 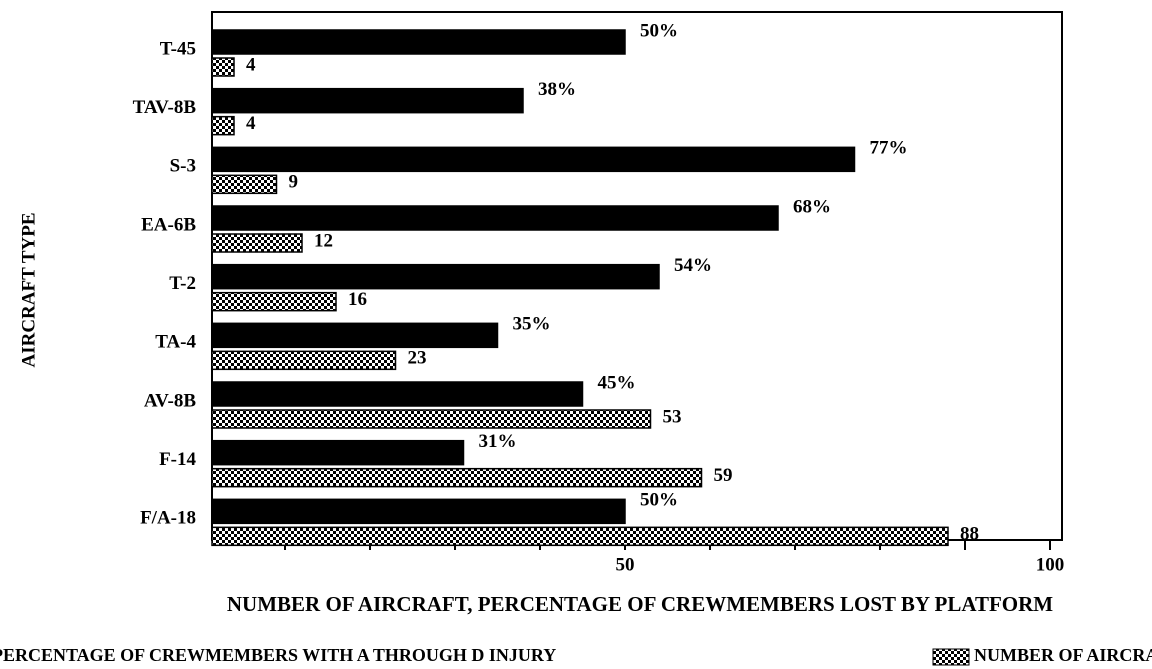 I want to click on data-label: 54%, so click(x=693, y=265).